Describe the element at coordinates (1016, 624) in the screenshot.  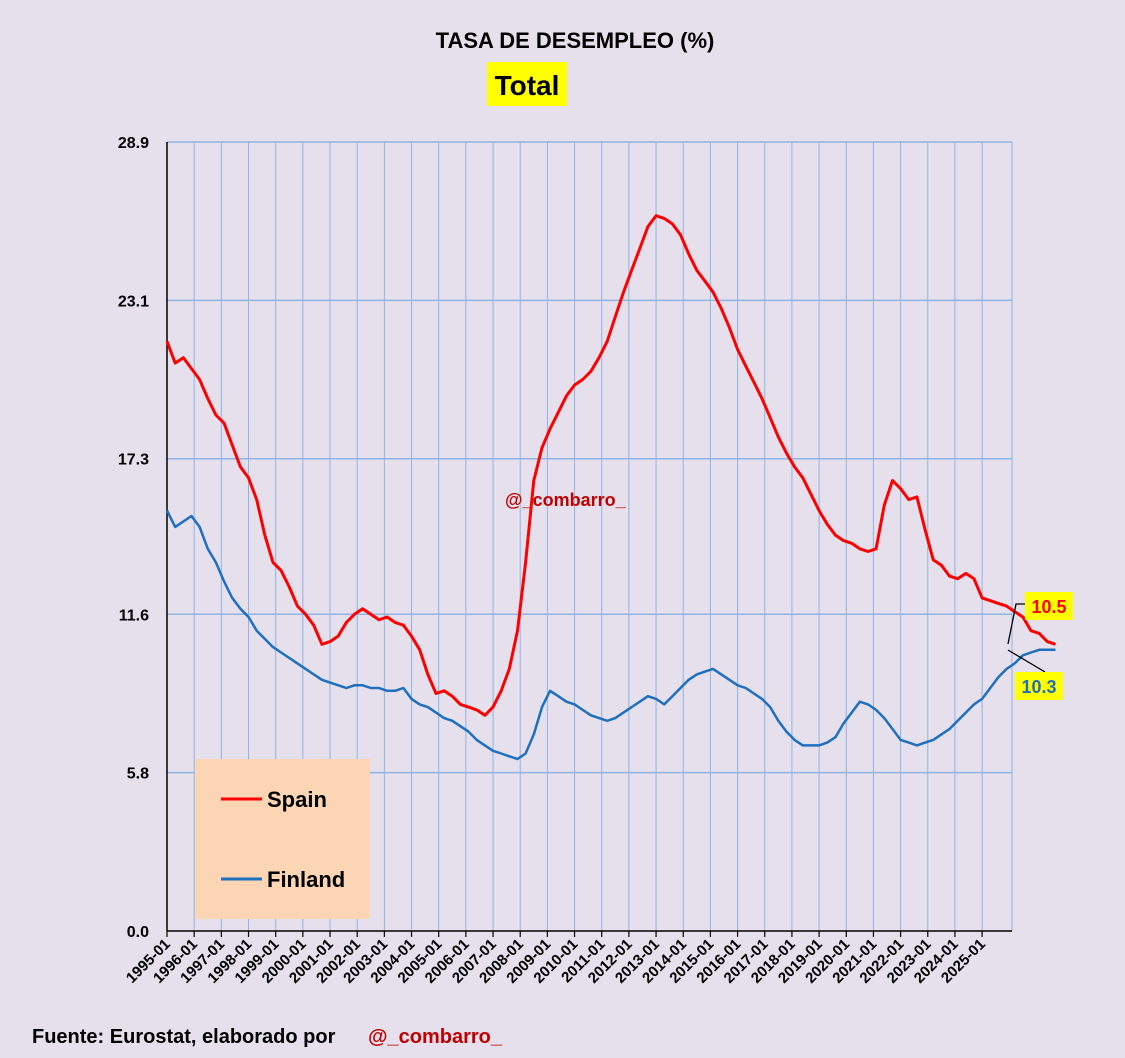
I see `leader-line-spain` at that location.